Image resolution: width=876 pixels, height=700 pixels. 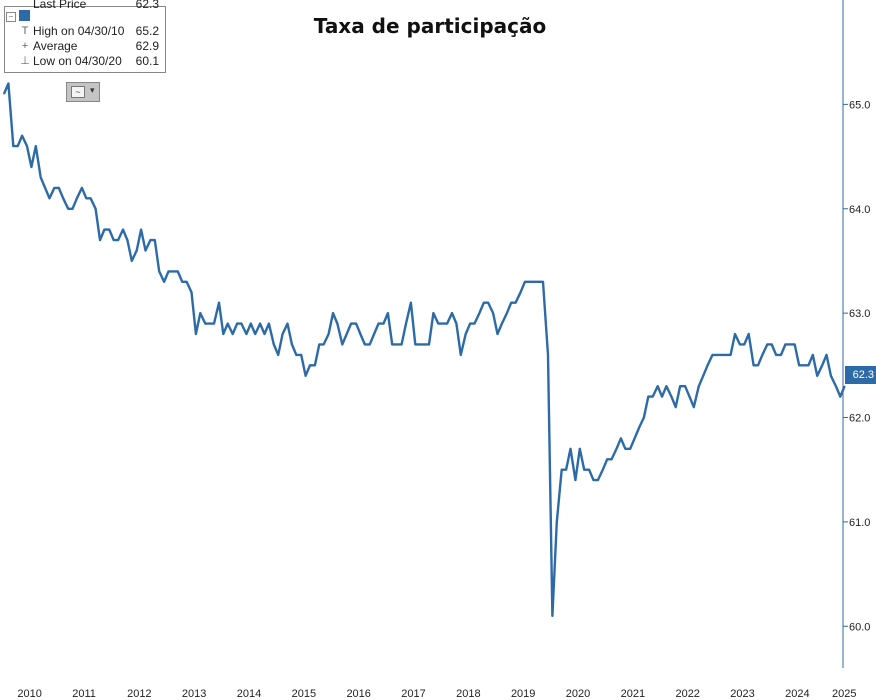 I want to click on line-chart-icon: ~, so click(x=78, y=92).